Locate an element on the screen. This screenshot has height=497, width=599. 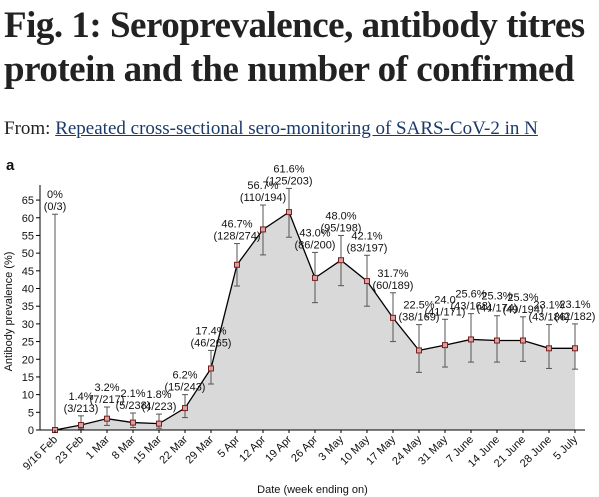
count-label: (42/182) is located at coordinates (575, 317).